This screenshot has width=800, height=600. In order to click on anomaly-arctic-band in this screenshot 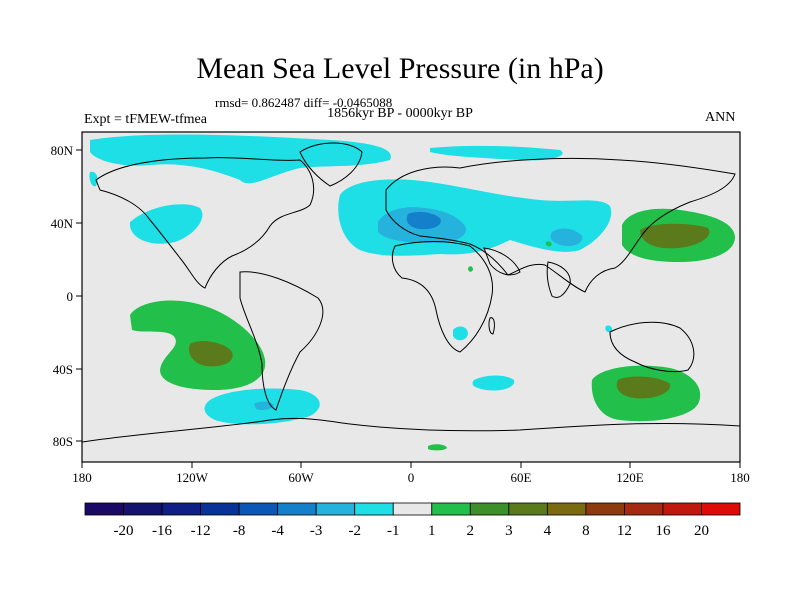, I will do `click(240, 159)`.